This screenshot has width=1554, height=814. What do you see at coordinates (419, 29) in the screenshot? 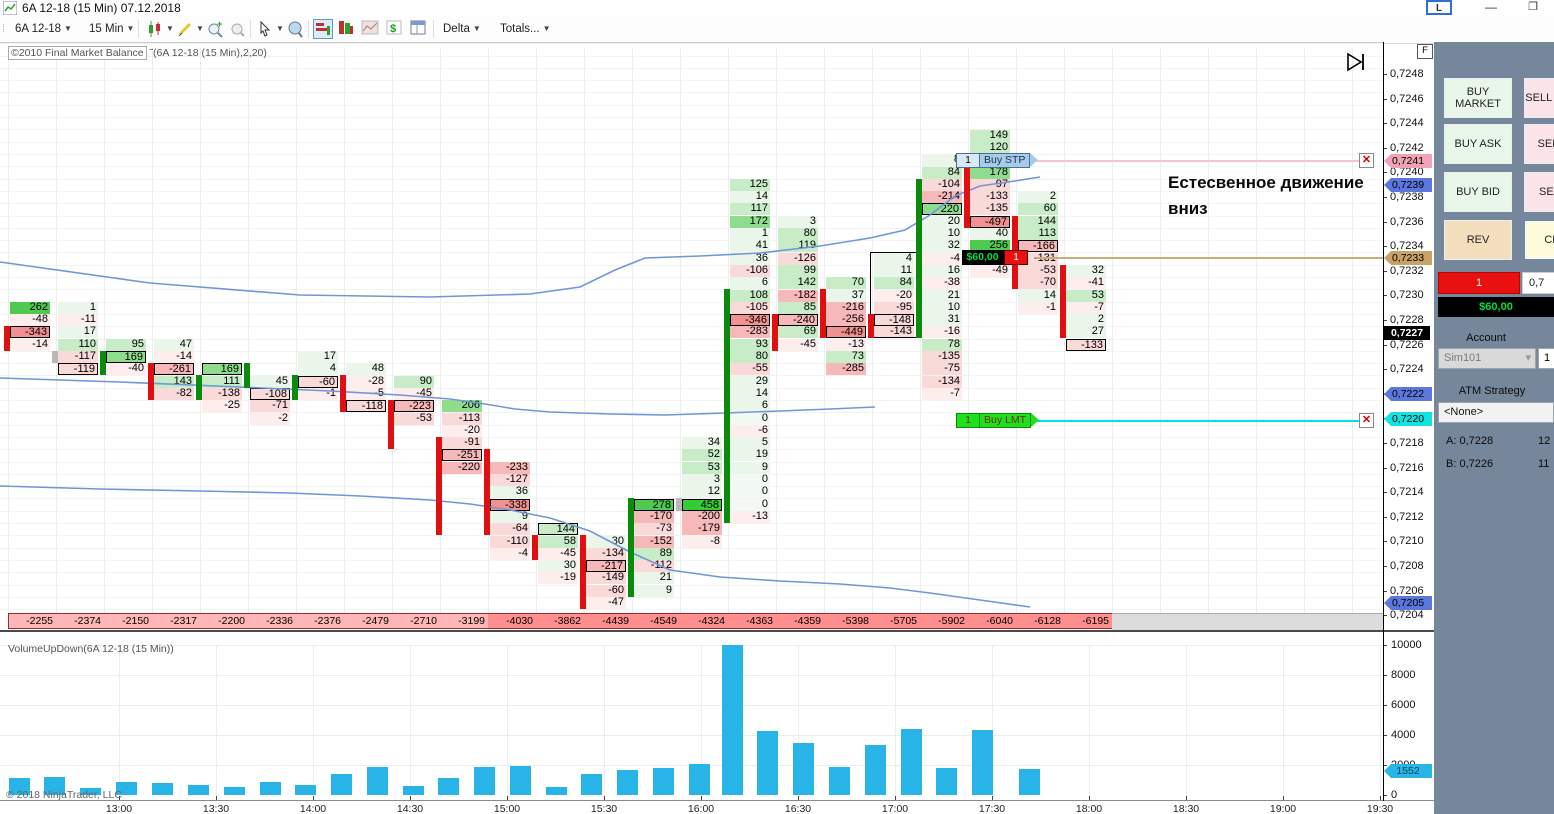
I see `data-table-icon` at bounding box center [419, 29].